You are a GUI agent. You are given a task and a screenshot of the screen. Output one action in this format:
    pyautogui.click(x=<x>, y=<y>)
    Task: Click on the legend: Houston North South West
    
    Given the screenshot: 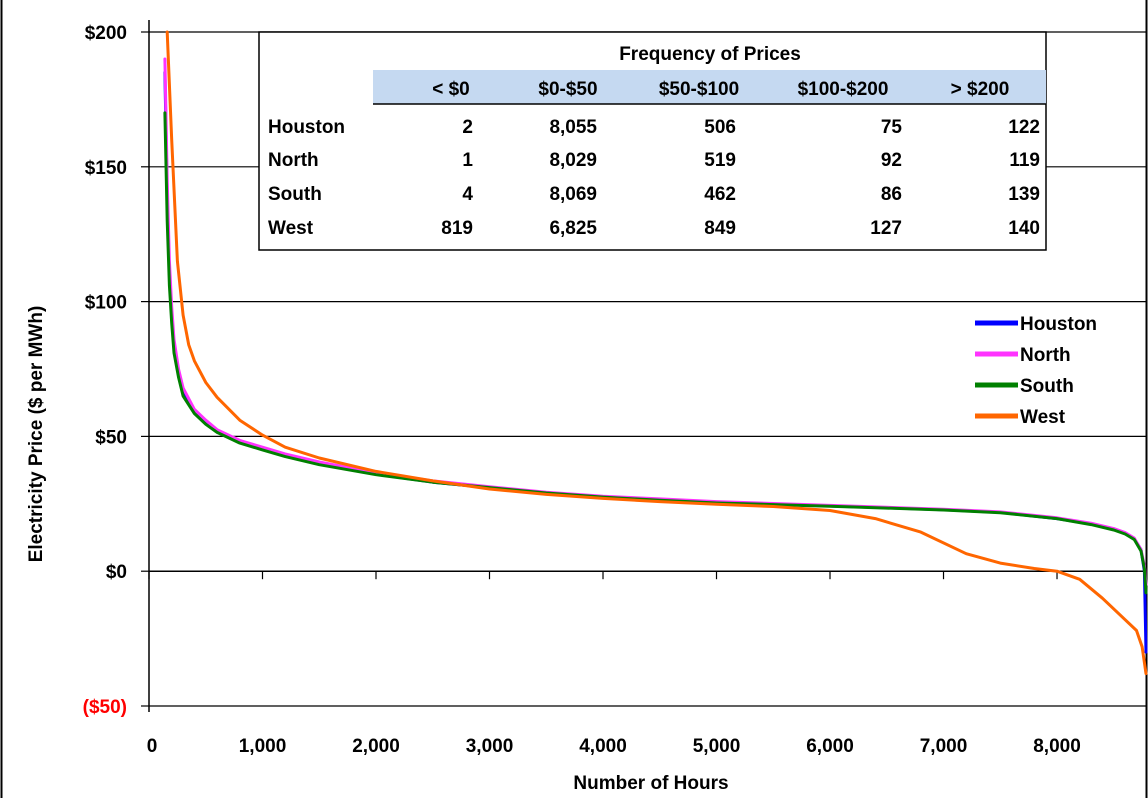 What is the action you would take?
    pyautogui.click(x=1036, y=371)
    